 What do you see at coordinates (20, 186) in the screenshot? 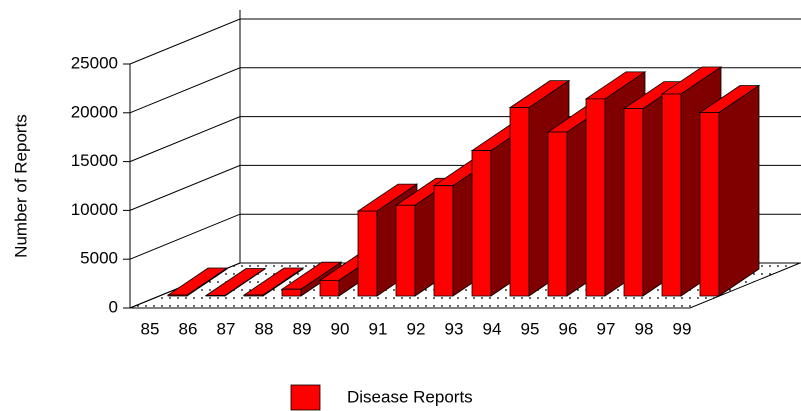
I see `y-axis-title: Number of Reports` at bounding box center [20, 186].